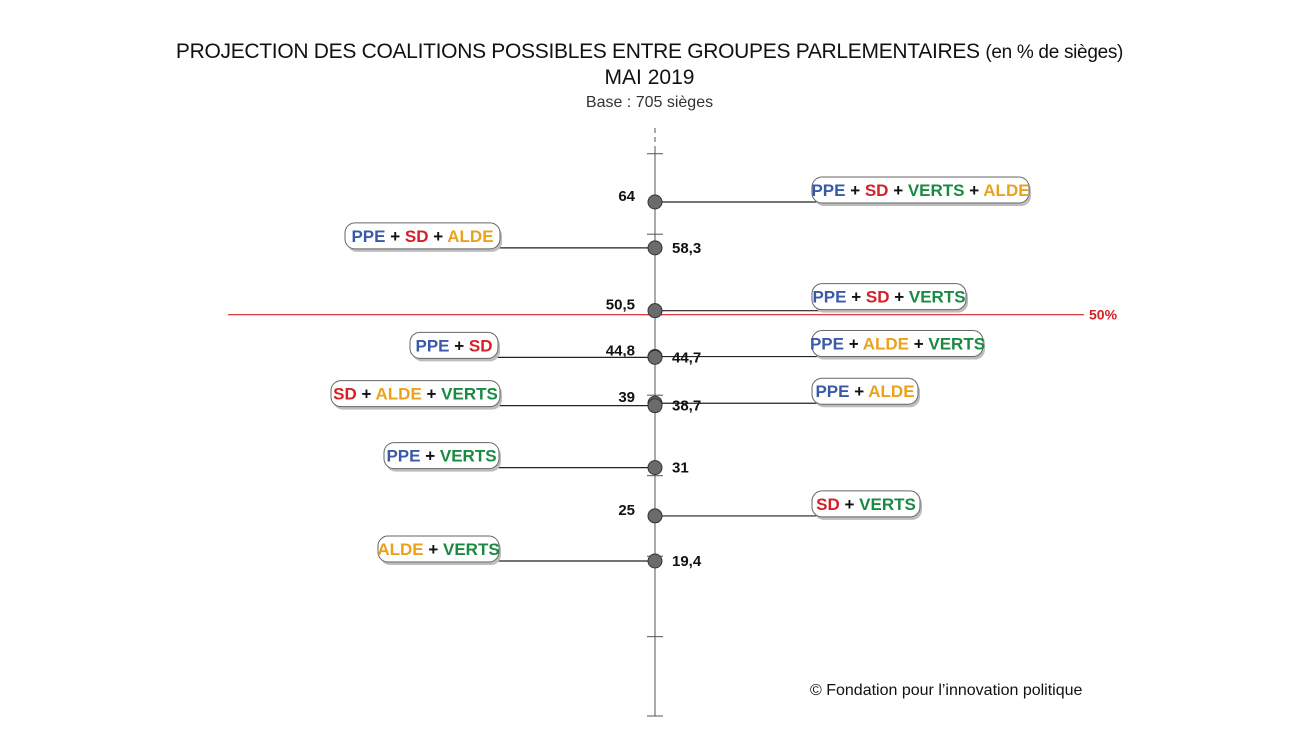  What do you see at coordinates (620, 305) in the screenshot?
I see `value-label: 50,5` at bounding box center [620, 305].